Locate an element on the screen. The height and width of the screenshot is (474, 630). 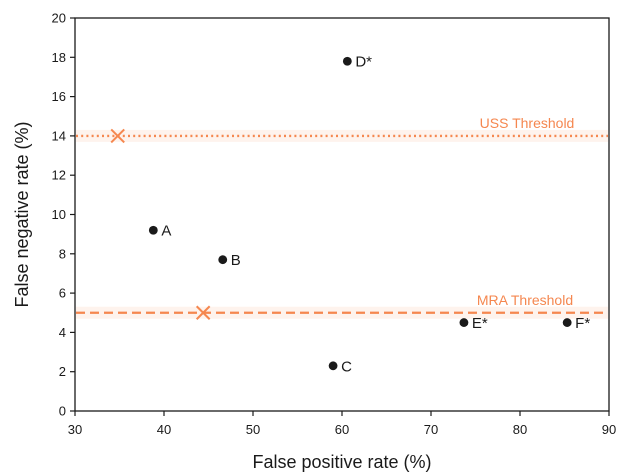
x-tick-label: 60 is located at coordinates (342, 429).